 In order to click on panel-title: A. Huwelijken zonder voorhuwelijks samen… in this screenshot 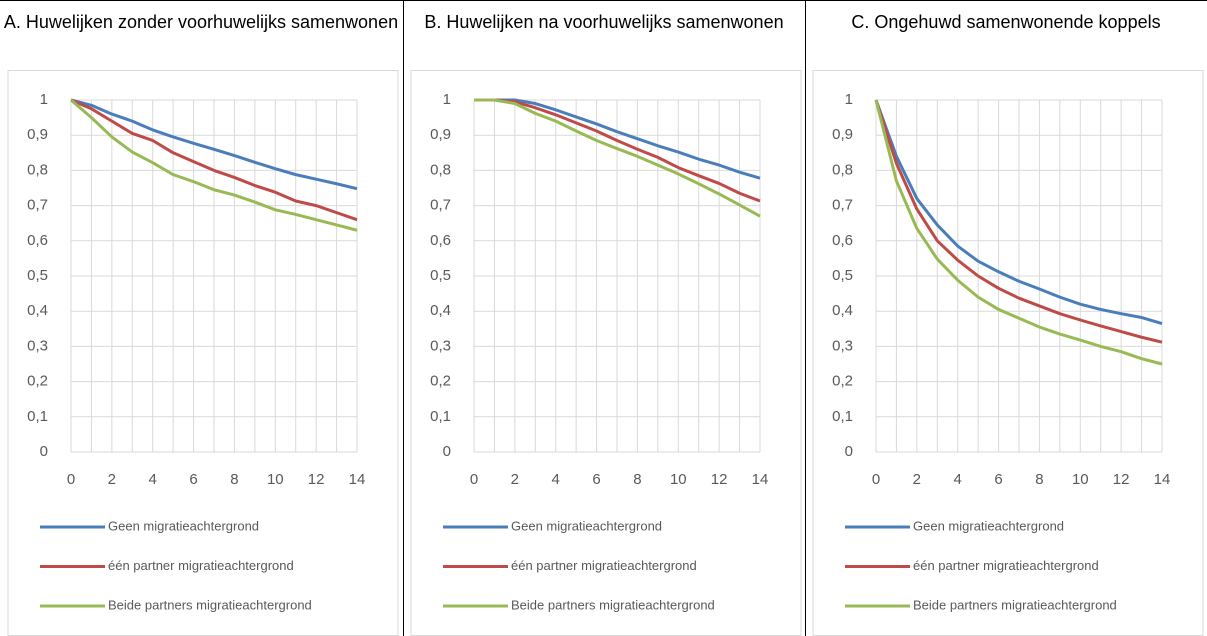, I will do `click(201, 22)`.